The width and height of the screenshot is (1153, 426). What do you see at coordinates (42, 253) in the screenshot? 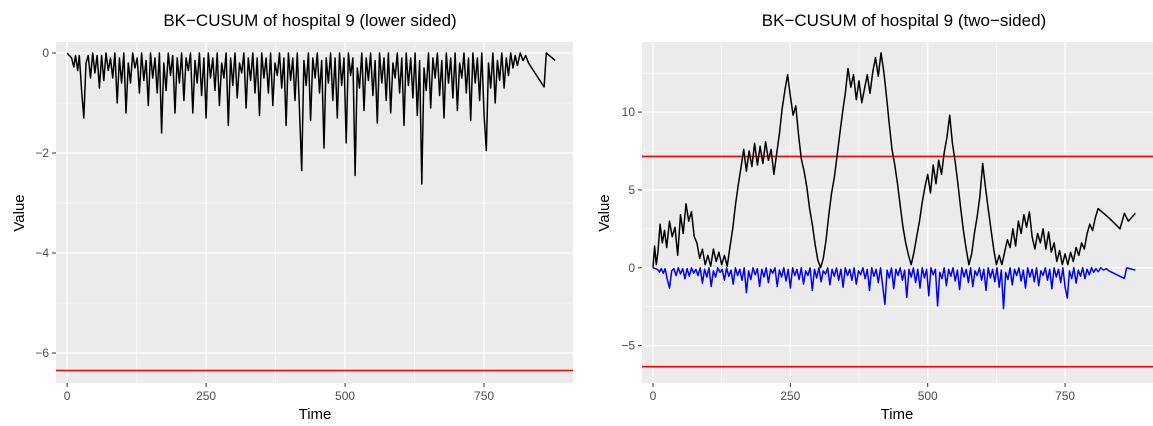
I see `y-tick-label: −4` at bounding box center [42, 253].